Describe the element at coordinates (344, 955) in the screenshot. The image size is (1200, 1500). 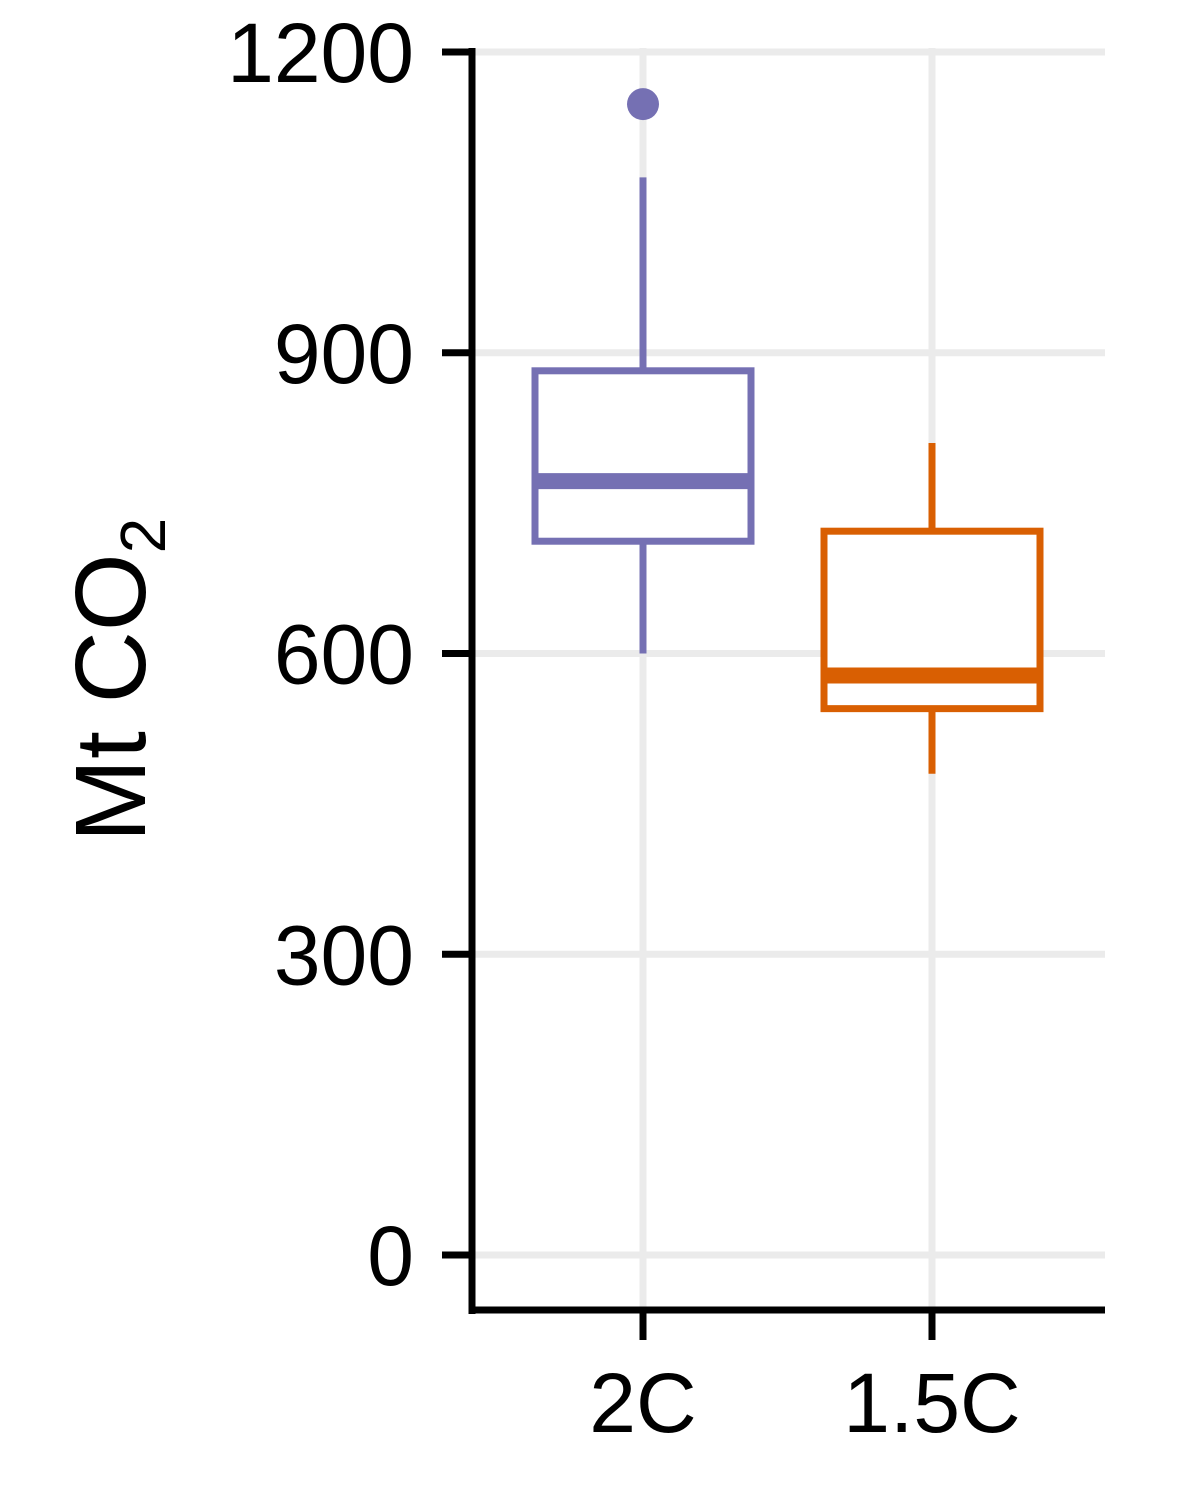
I see `y-tick-label-300: 300` at that location.